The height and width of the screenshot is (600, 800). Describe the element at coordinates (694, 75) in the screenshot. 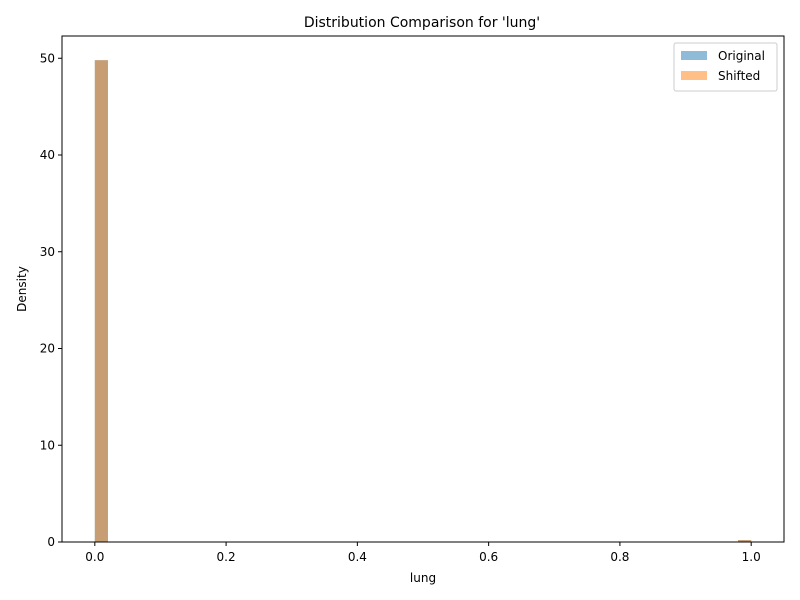

I see `legend-swatch-shifted` at that location.